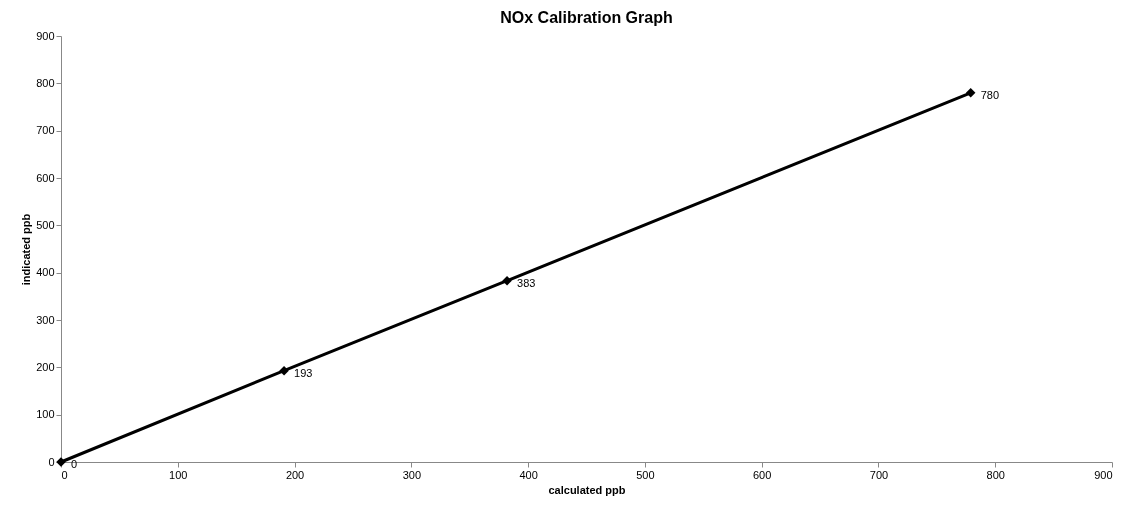 This screenshot has width=1143, height=505. I want to click on y-tick-label: 900, so click(45, 35).